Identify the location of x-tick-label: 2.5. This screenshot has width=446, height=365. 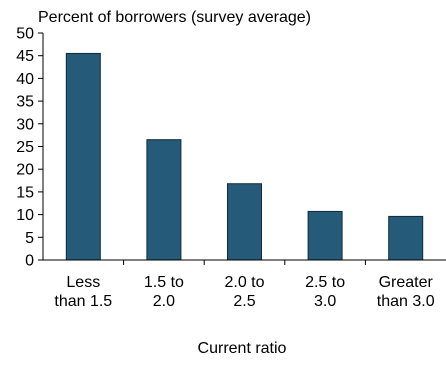
(244, 301).